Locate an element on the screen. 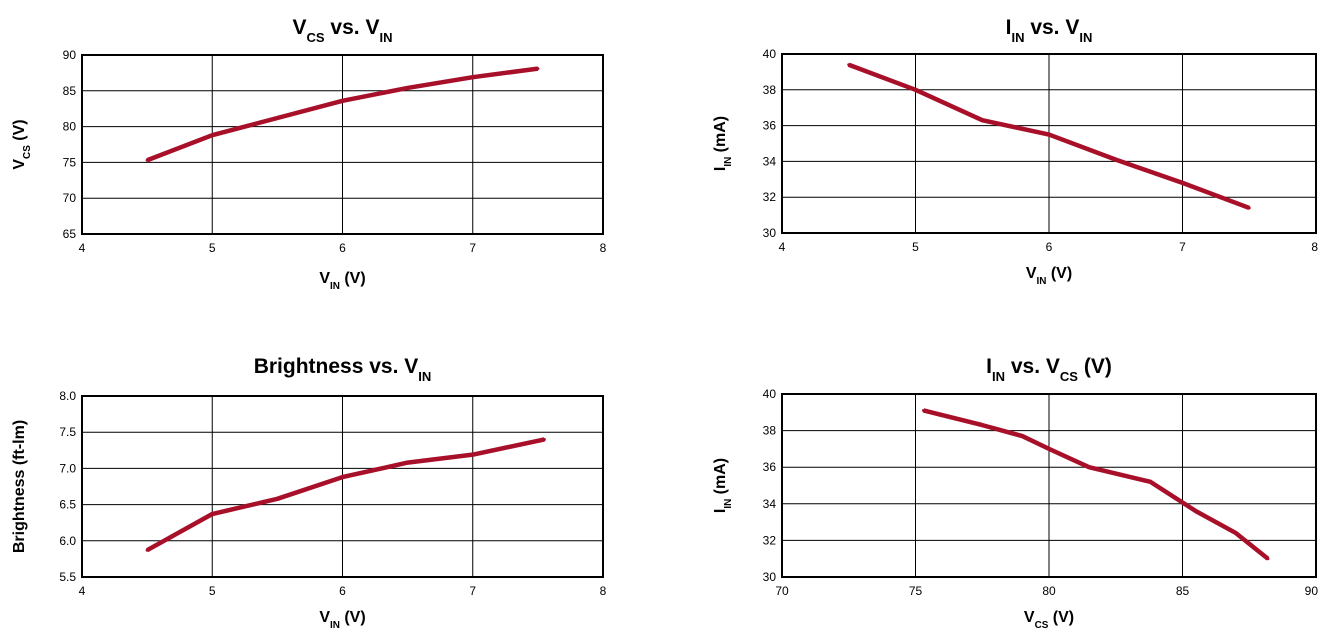 This screenshot has height=631, width=1320. y-tick-label: 8.0 is located at coordinates (67, 396).